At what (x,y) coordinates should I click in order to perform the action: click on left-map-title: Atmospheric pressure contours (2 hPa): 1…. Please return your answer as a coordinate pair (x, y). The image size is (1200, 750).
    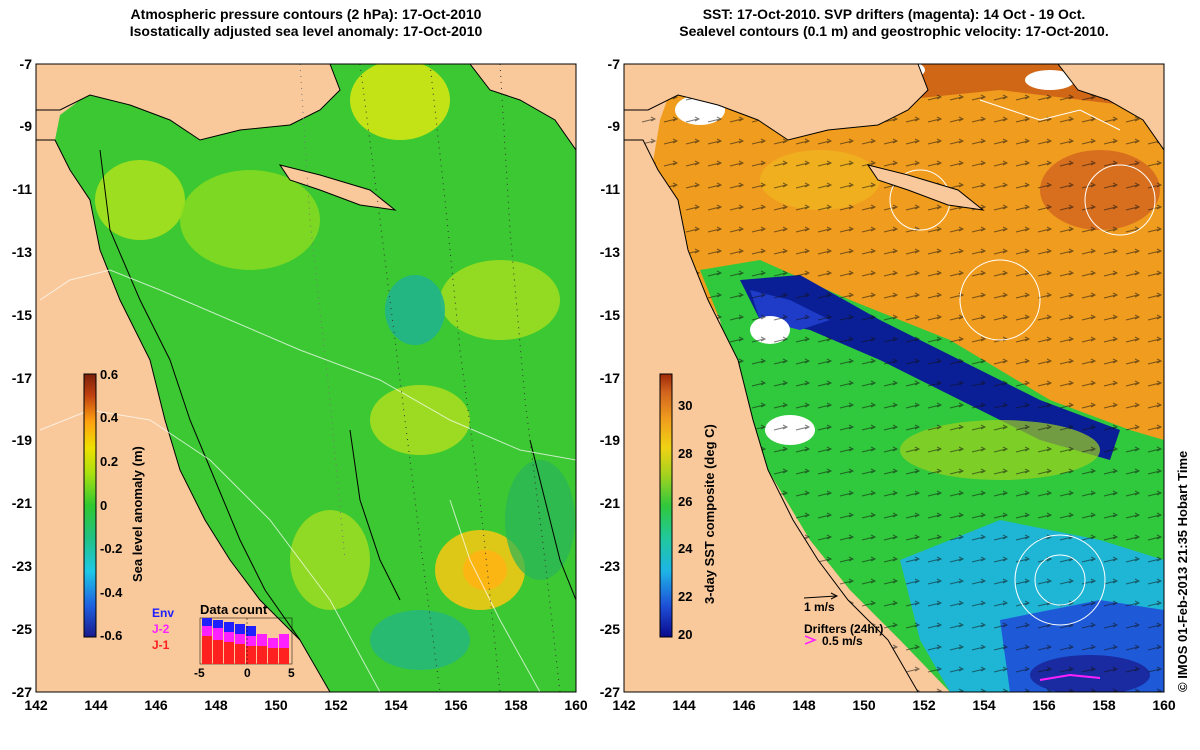
    Looking at the image, I should click on (306, 23).